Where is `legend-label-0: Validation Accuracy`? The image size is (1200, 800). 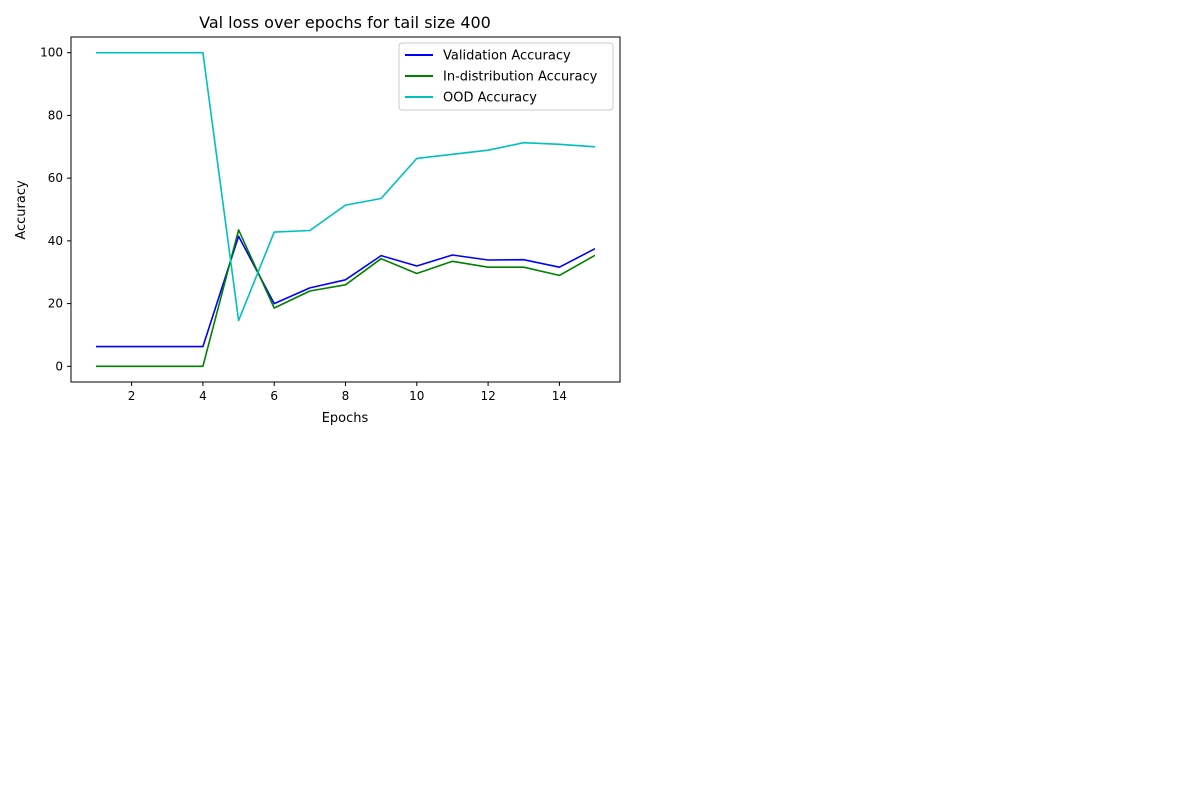 legend-label-0: Validation Accuracy is located at coordinates (507, 56).